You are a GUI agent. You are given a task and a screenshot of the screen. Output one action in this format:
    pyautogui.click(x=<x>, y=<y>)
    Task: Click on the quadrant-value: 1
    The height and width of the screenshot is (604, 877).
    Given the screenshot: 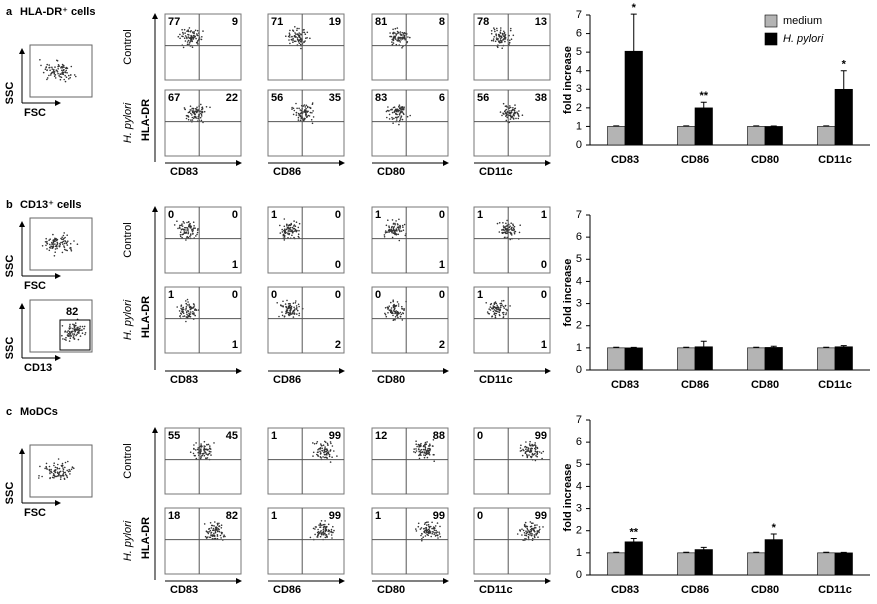 What is the action you would take?
    pyautogui.click(x=378, y=516)
    